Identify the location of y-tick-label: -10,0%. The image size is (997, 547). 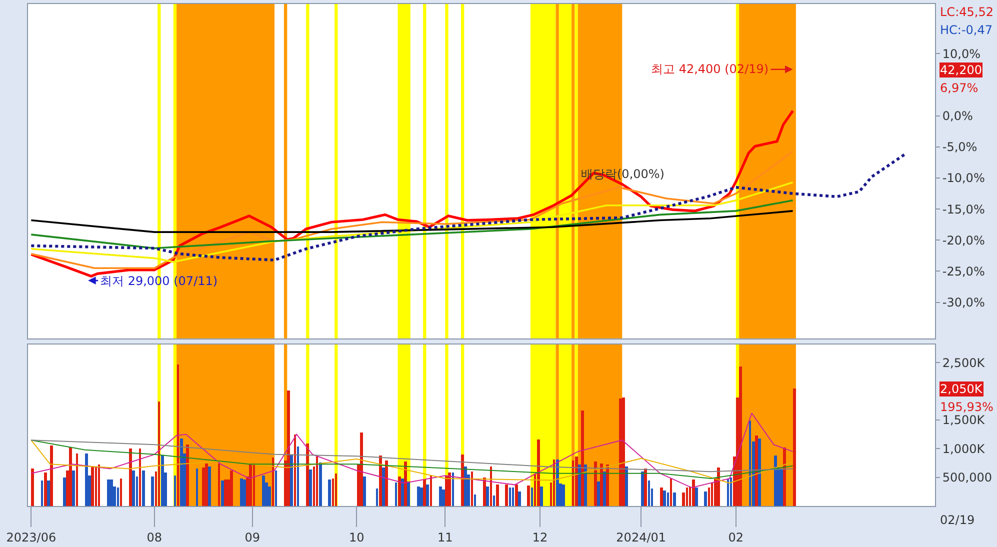
(963, 178).